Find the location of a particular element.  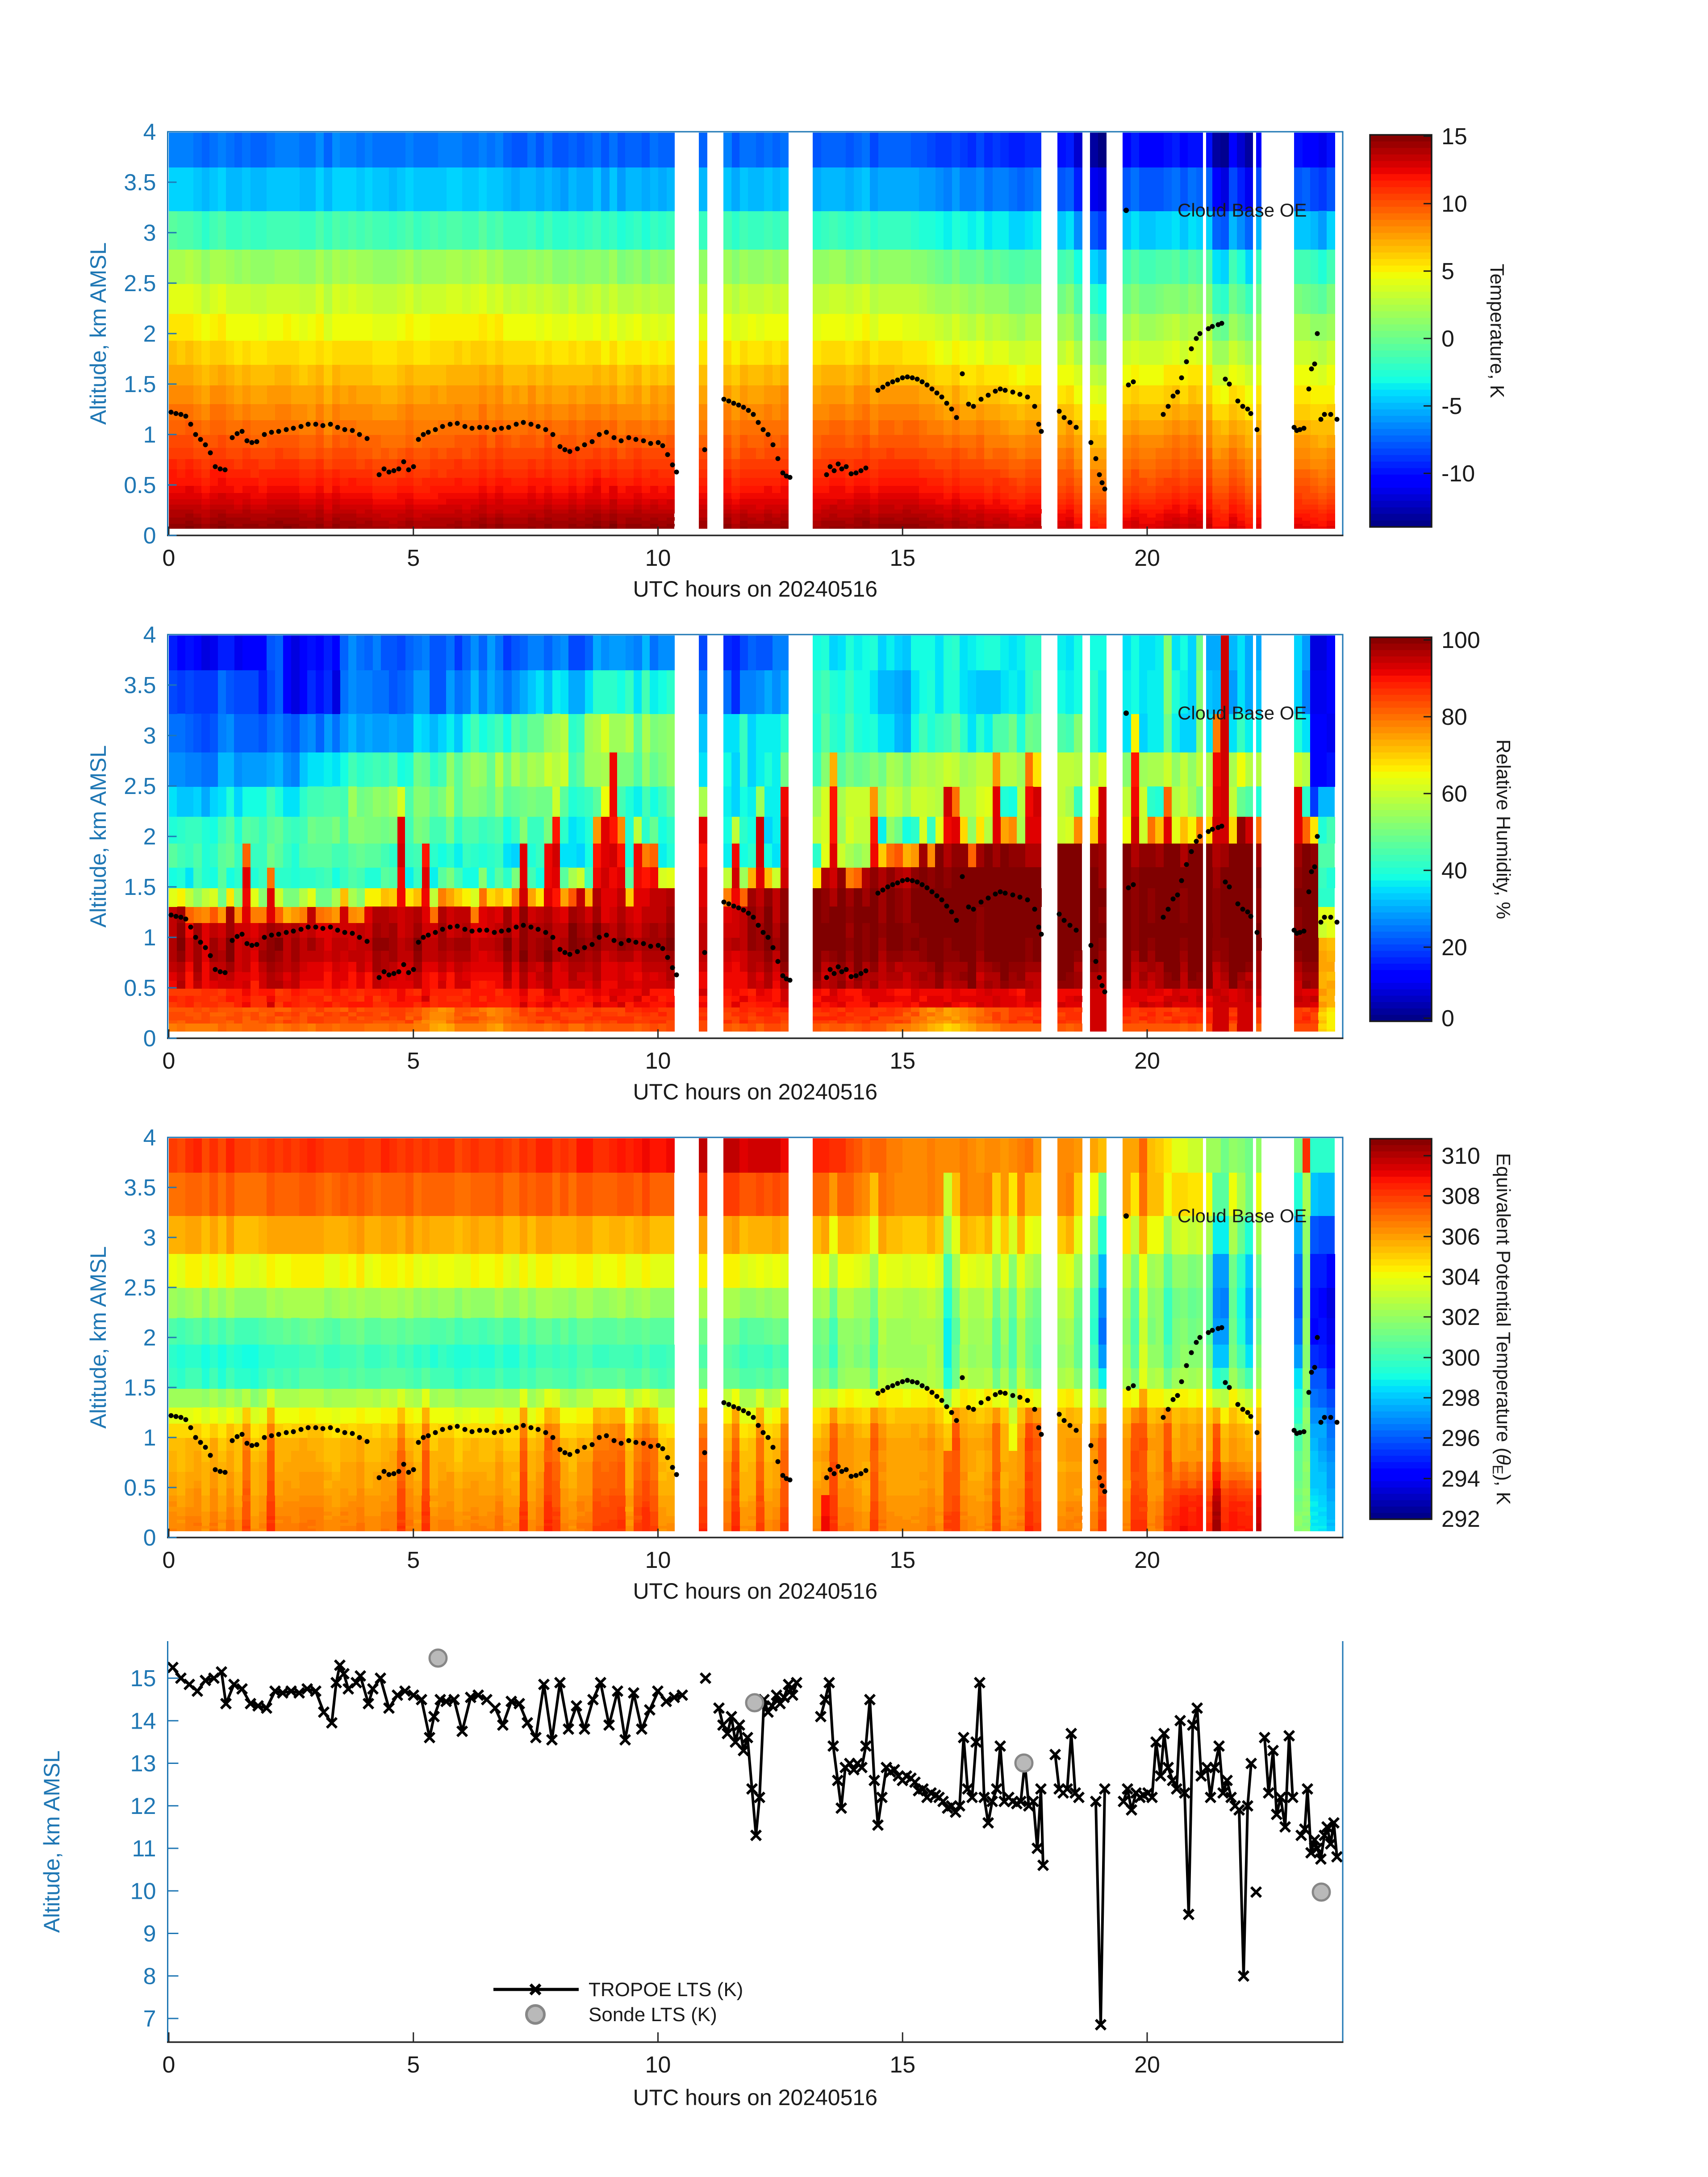

svg-text: 11 is located at coordinates (144, 1849).